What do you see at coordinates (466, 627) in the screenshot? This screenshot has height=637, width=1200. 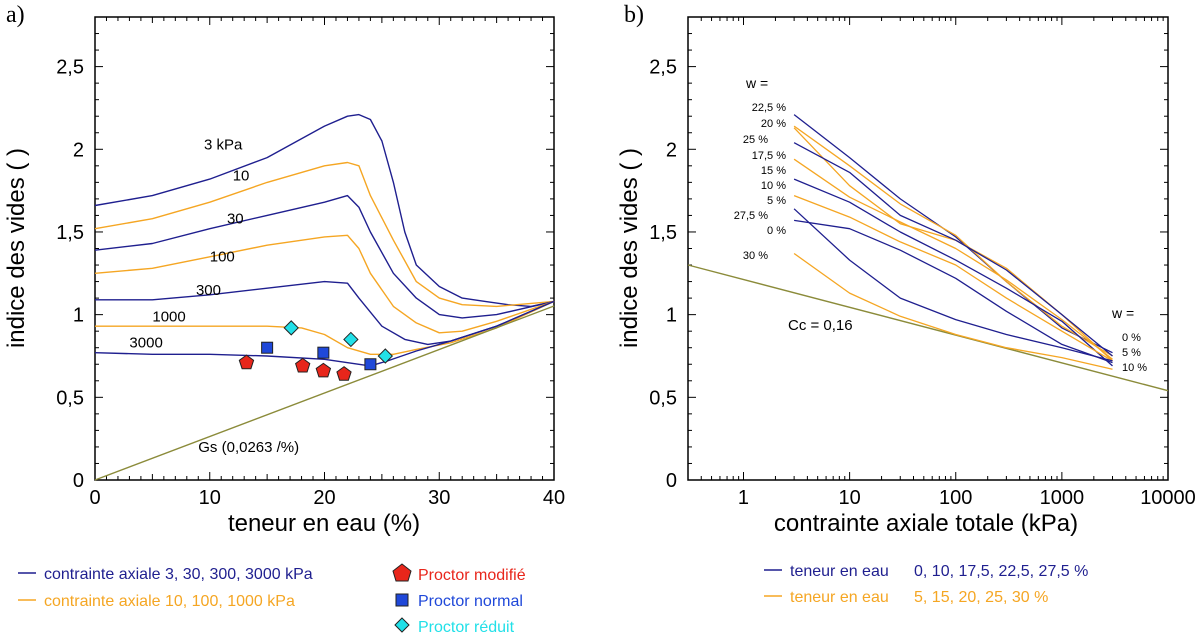 I see `legend-label-proctor-reduit: Proctor réduit` at bounding box center [466, 627].